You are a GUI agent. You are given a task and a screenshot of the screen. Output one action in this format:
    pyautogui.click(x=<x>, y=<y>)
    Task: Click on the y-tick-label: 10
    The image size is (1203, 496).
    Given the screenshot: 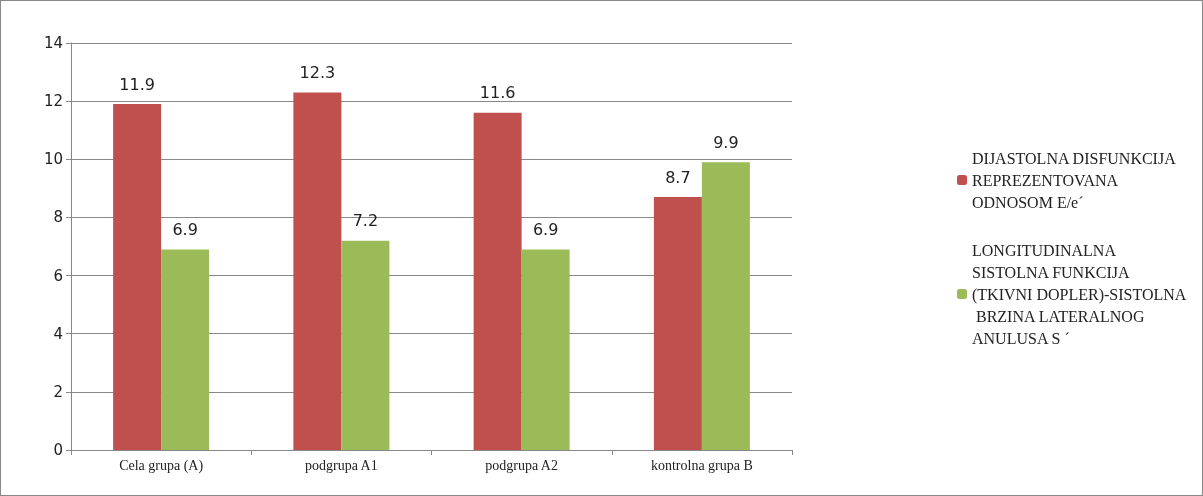 What is the action you would take?
    pyautogui.click(x=53, y=159)
    